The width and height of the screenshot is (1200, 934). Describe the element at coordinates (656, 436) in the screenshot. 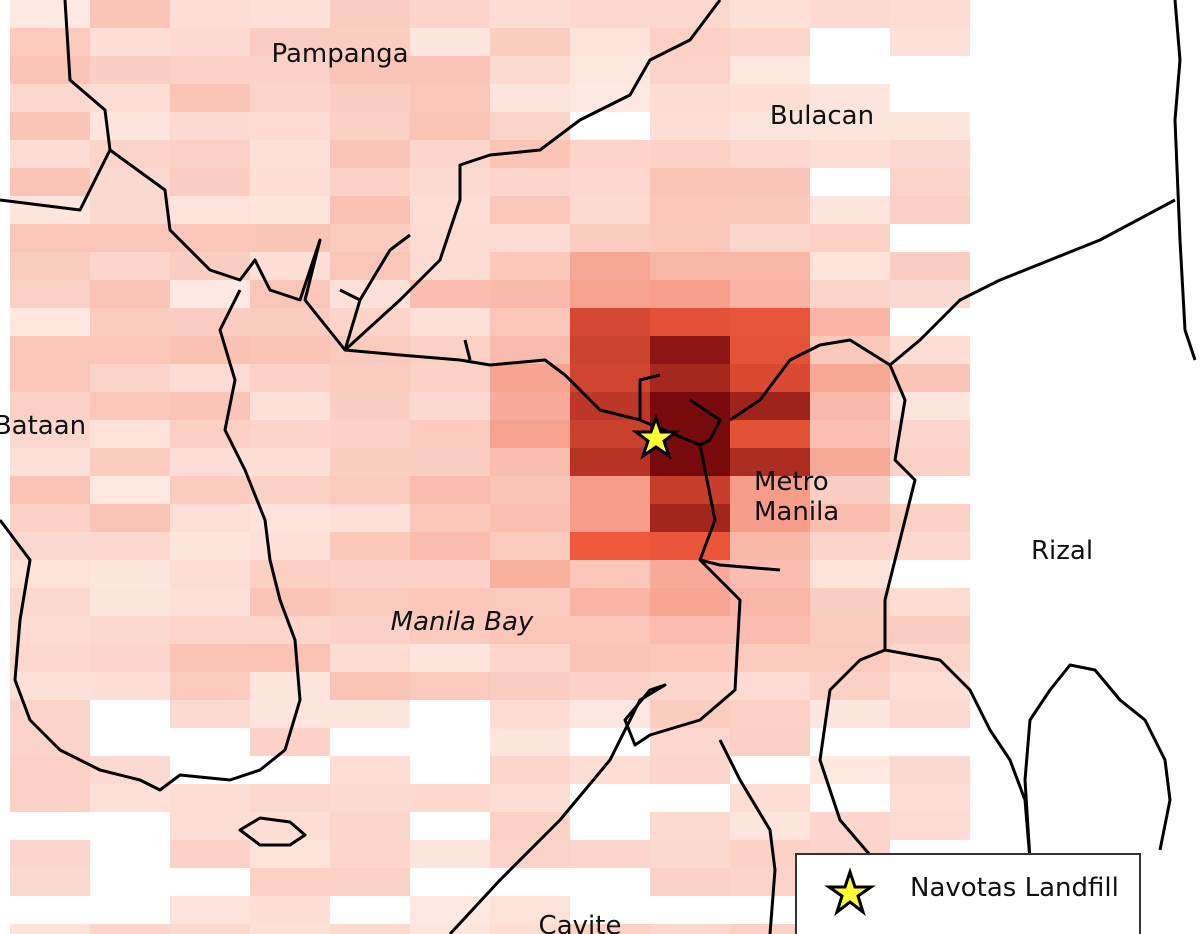

I see `landfill-marker` at that location.